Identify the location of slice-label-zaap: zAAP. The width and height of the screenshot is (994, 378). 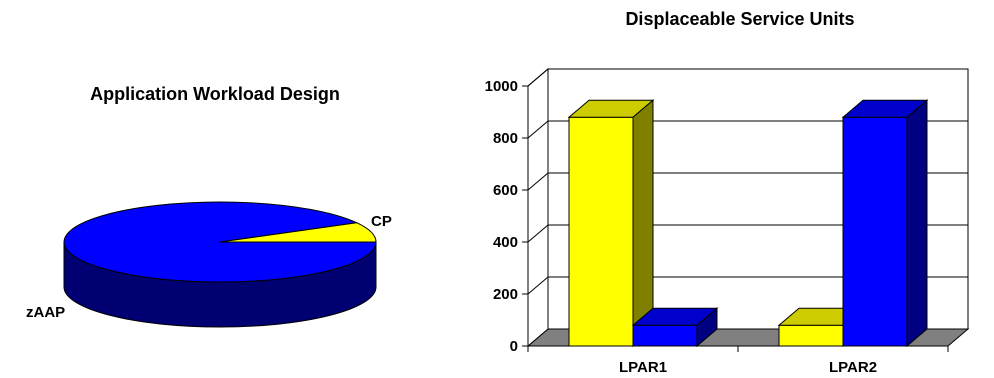
(45, 312).